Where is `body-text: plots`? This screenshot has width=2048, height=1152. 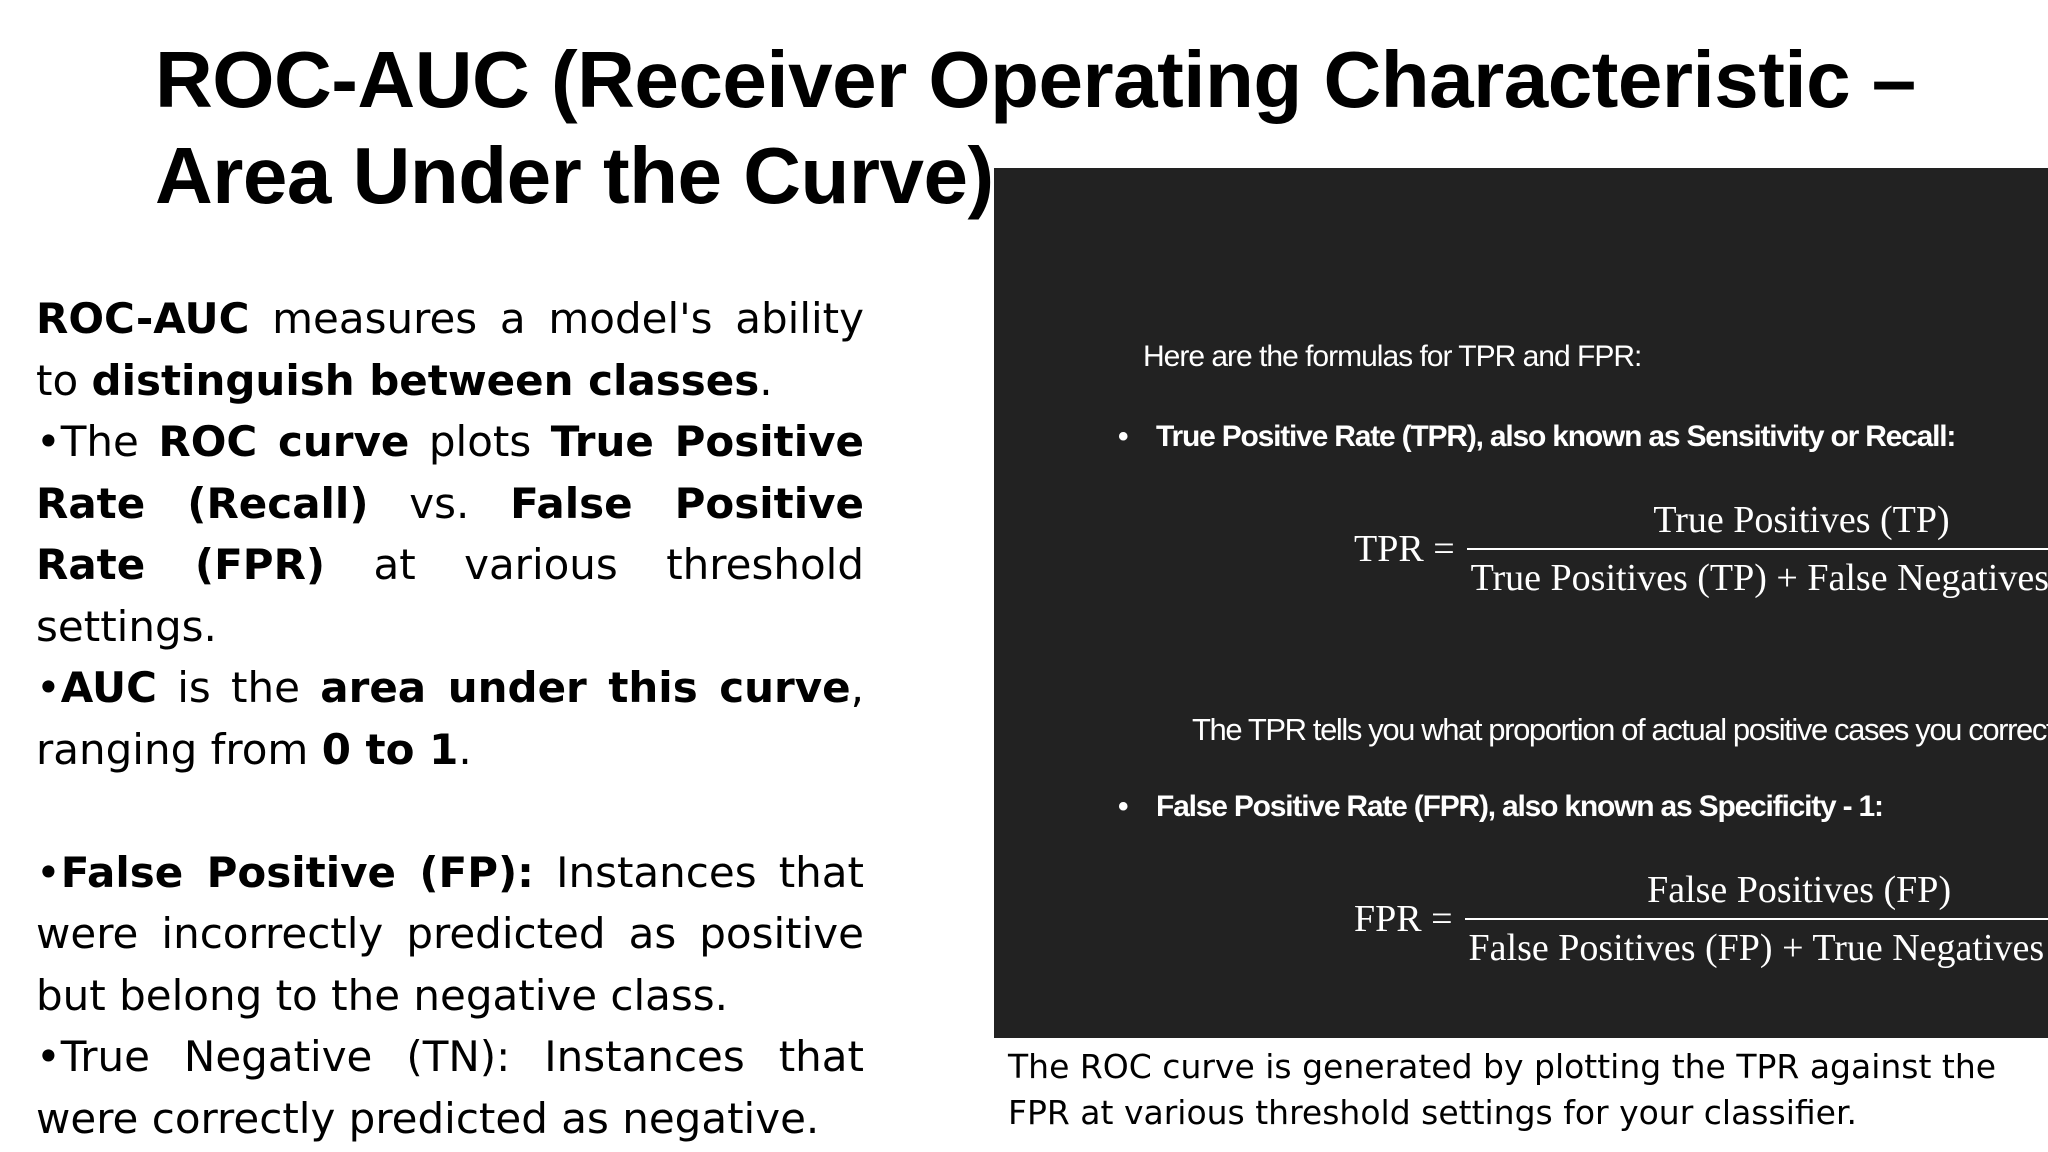
body-text: plots is located at coordinates (480, 441).